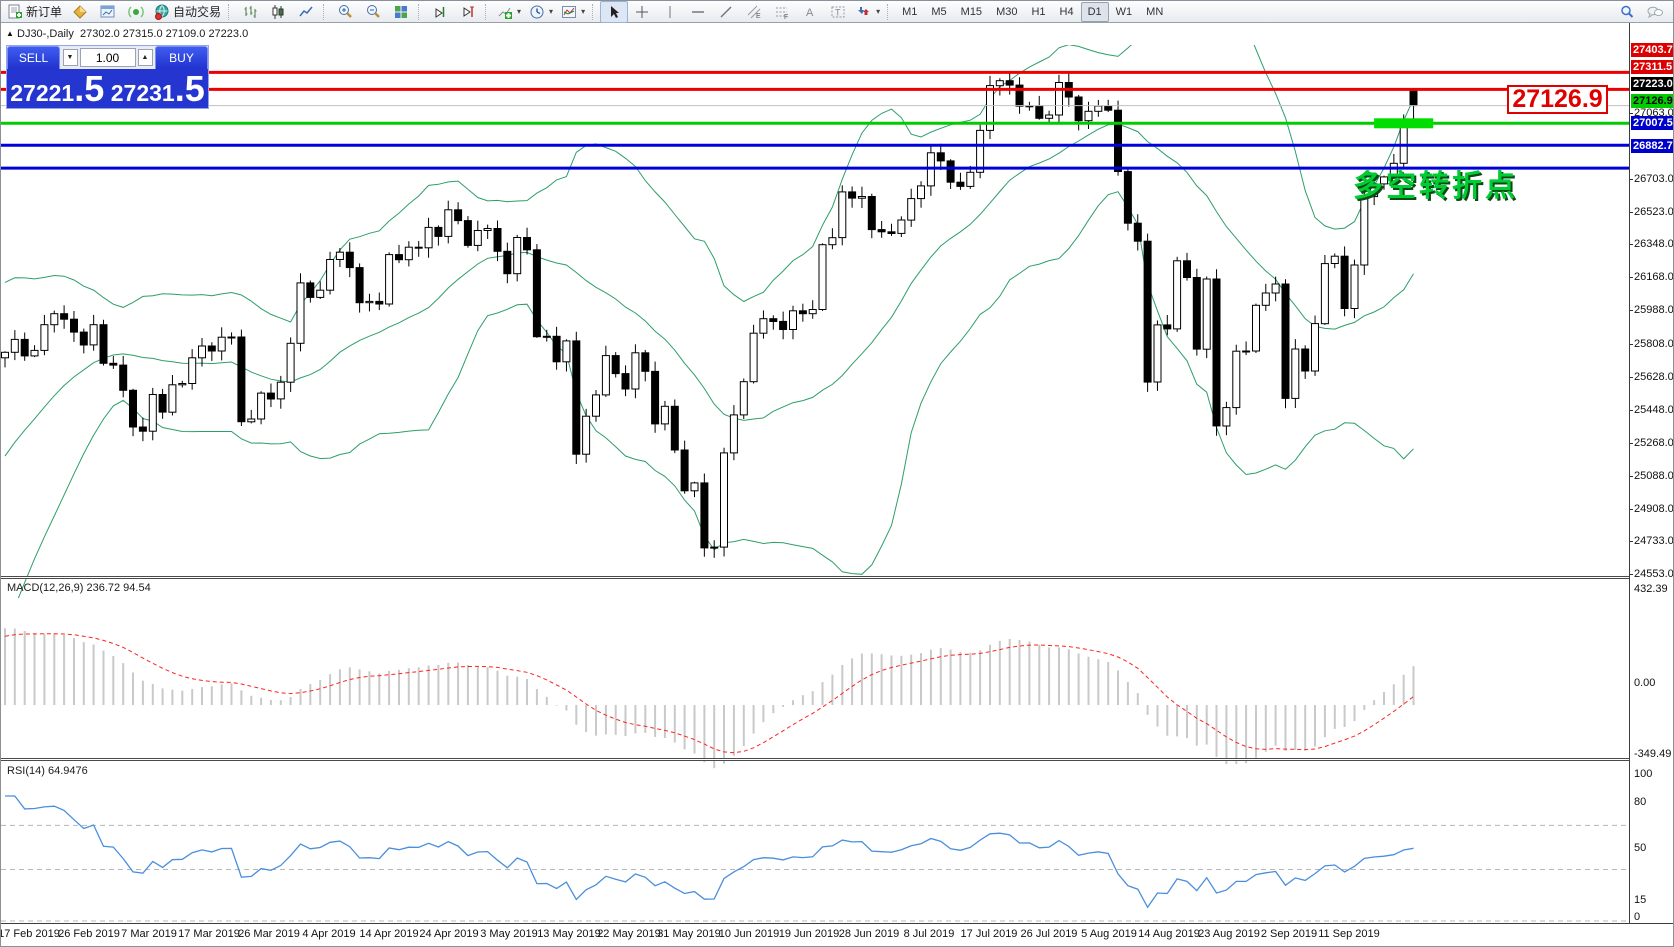 This screenshot has height=947, width=1674. I want to click on timeframe-button-d1: D1, so click(1094, 11).